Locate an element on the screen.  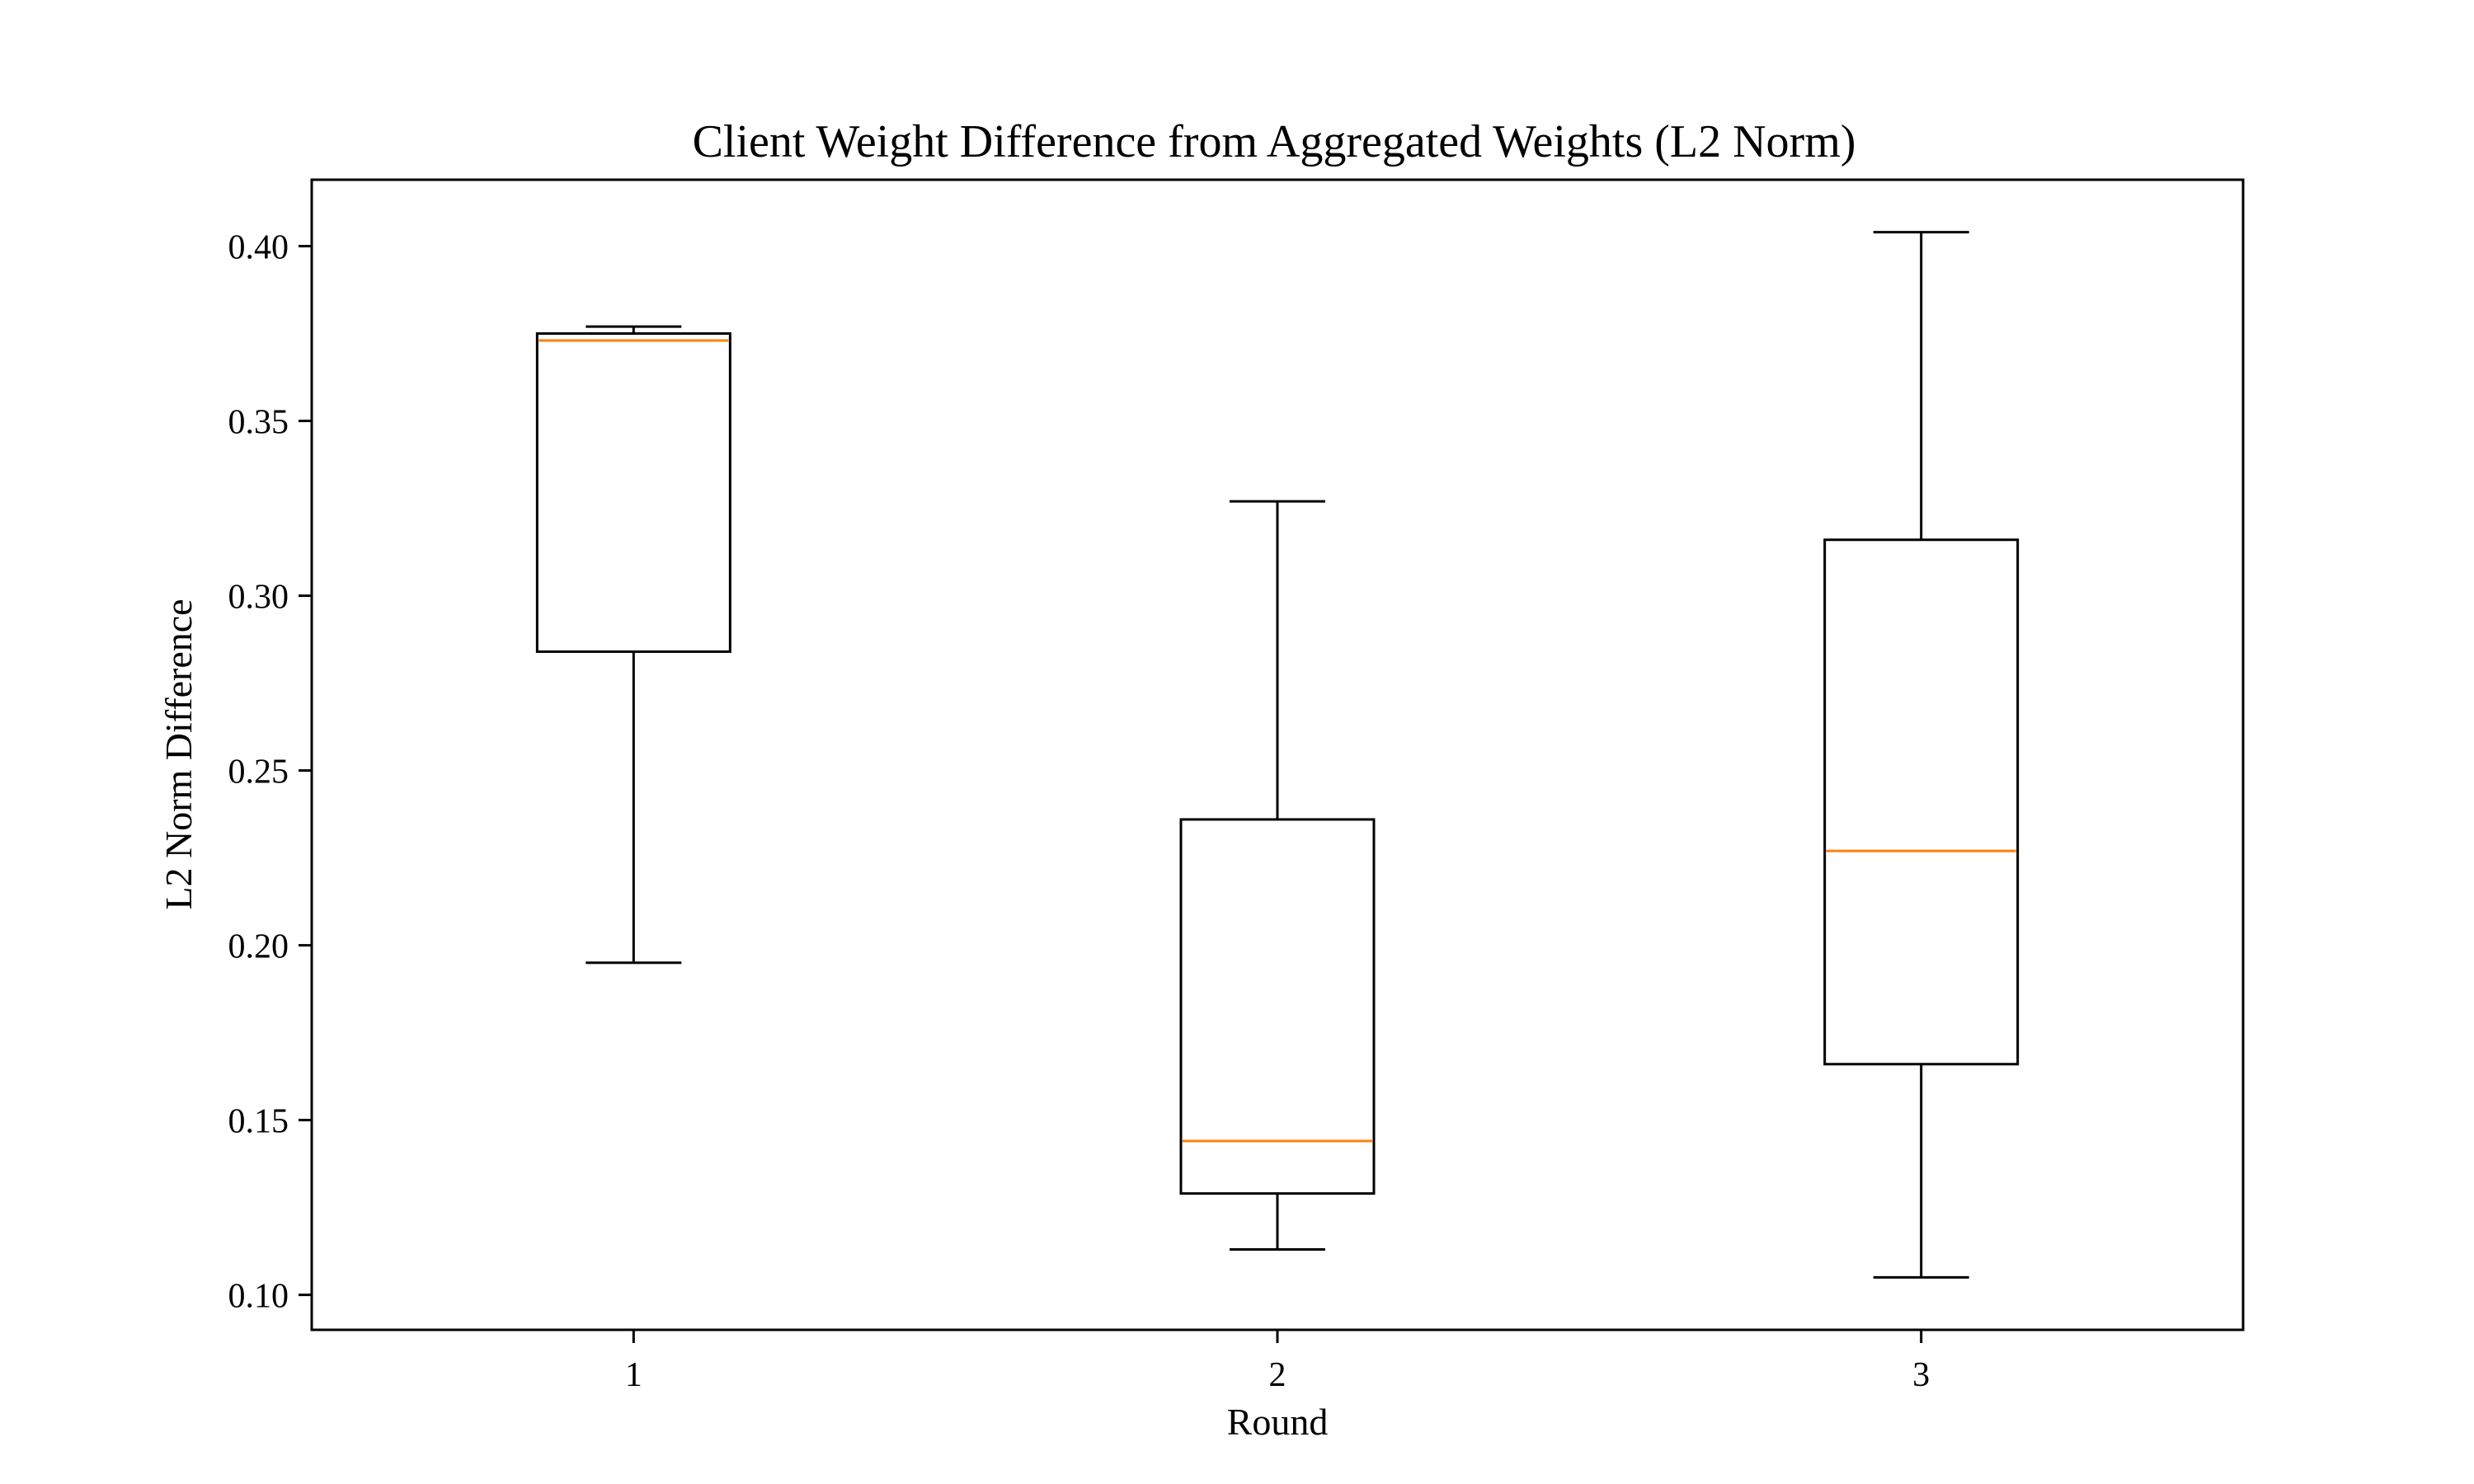
x-tick-label: 1 is located at coordinates (633, 1375).